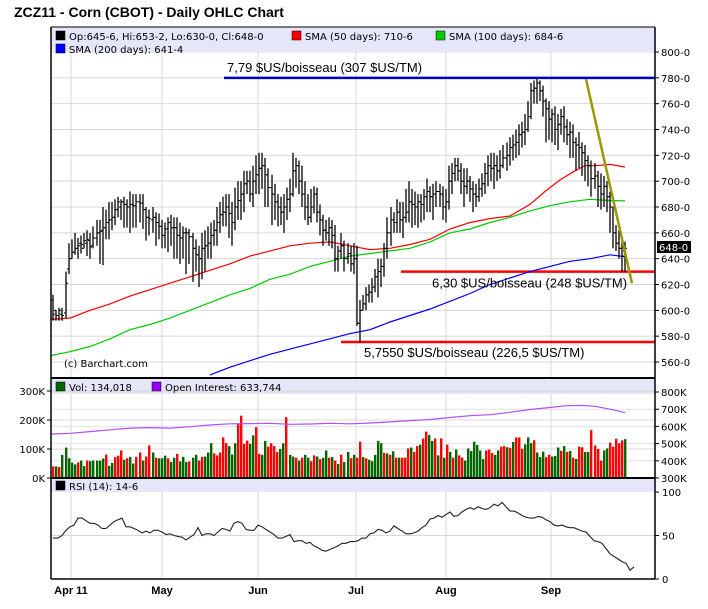 This screenshot has height=609, width=708. What do you see at coordinates (417, 315) in the screenshot?
I see `sma-line` at bounding box center [417, 315].